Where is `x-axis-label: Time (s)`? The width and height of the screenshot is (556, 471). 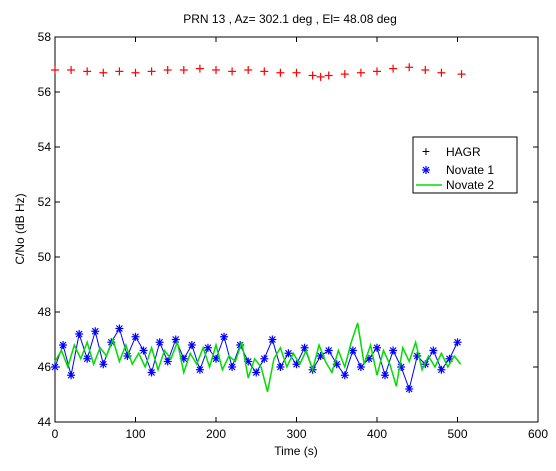
x-axis-label: Time (s) is located at coordinates (296, 451).